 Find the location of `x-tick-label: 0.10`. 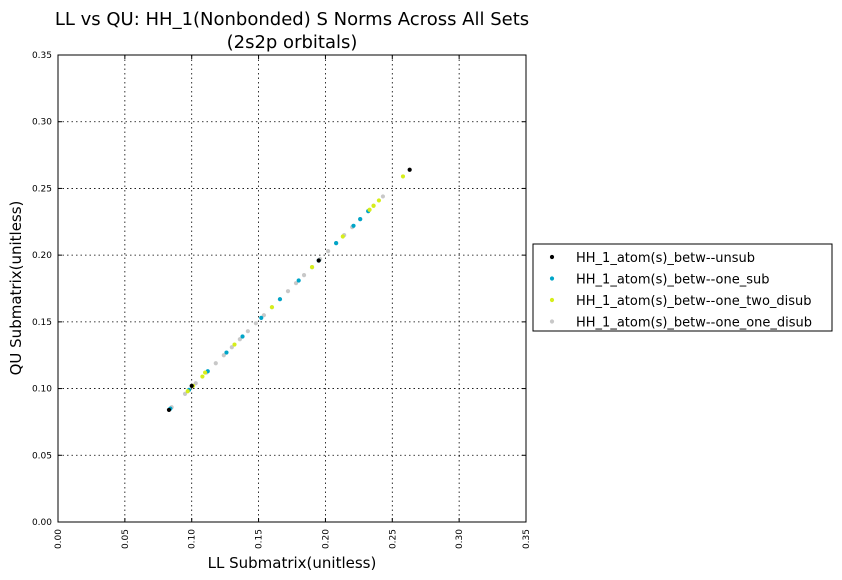

x-tick-label: 0.10 is located at coordinates (193, 539).